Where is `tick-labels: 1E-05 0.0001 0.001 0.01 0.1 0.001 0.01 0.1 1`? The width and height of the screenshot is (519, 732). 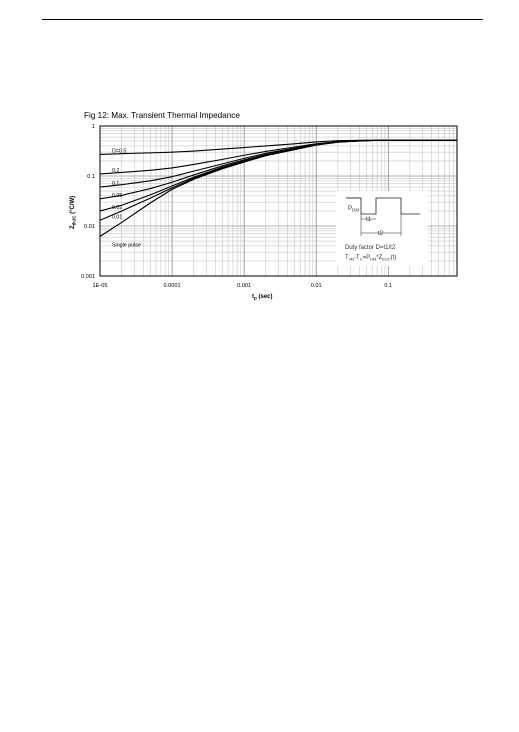
tick-labels: 1E-05 0.0001 0.001 0.01 0.1 0.001 0.01 0.1 1 is located at coordinates (236, 206).